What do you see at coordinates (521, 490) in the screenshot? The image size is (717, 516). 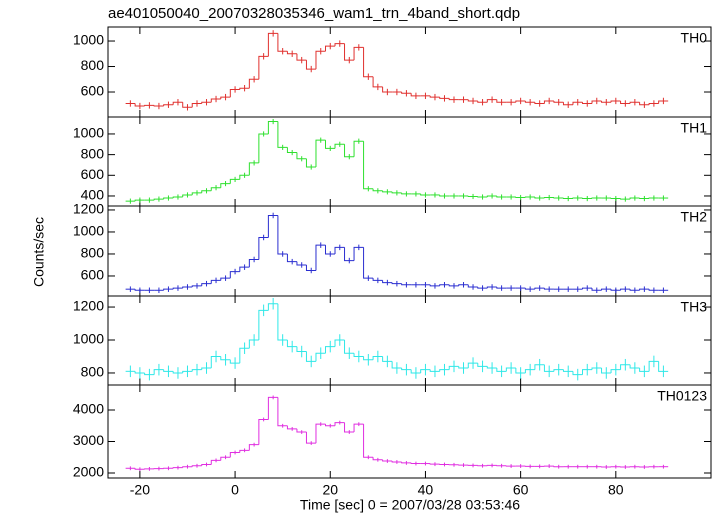 I see `x-tick-label: 60` at bounding box center [521, 490].